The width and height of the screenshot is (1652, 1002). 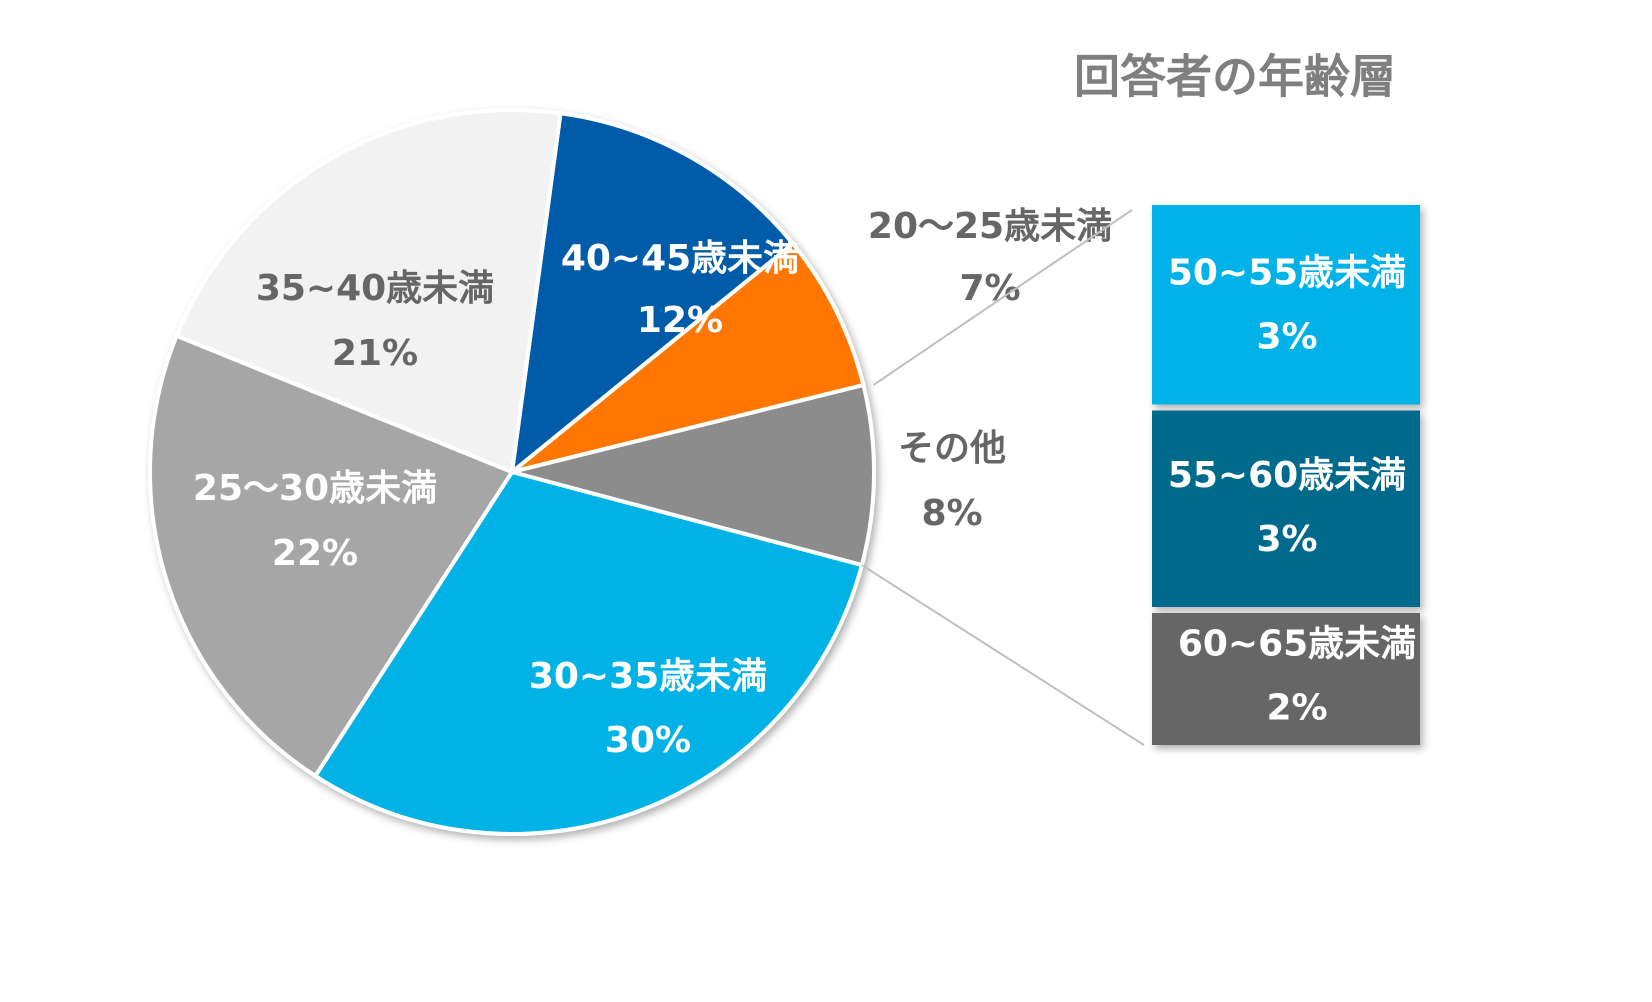 I want to click on slice-category-label: 20～25歳未満, so click(x=990, y=226).